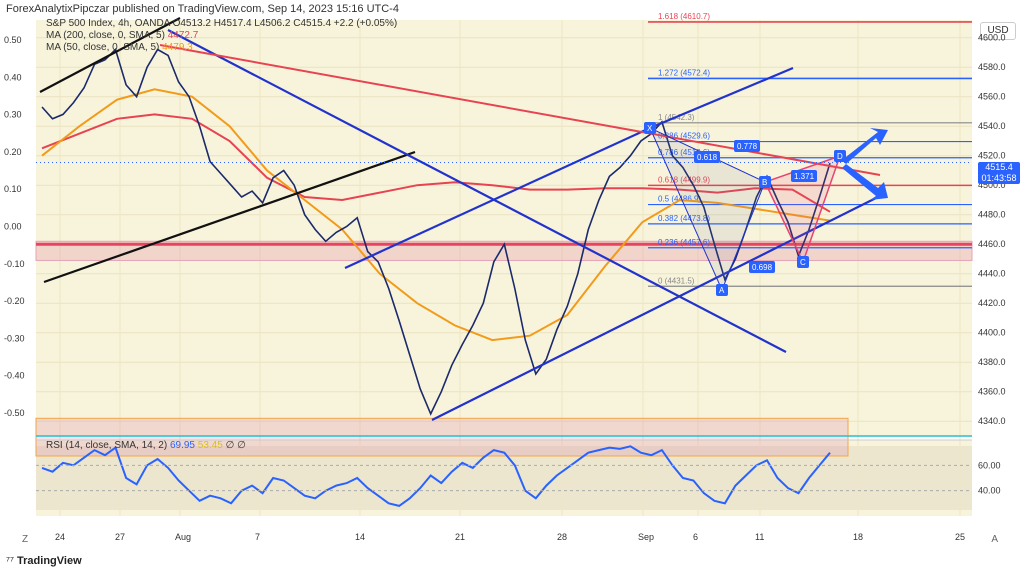 The height and width of the screenshot is (572, 1024). What do you see at coordinates (14, 376) in the screenshot?
I see `y-tick-label-left: -0.40` at bounding box center [14, 376].